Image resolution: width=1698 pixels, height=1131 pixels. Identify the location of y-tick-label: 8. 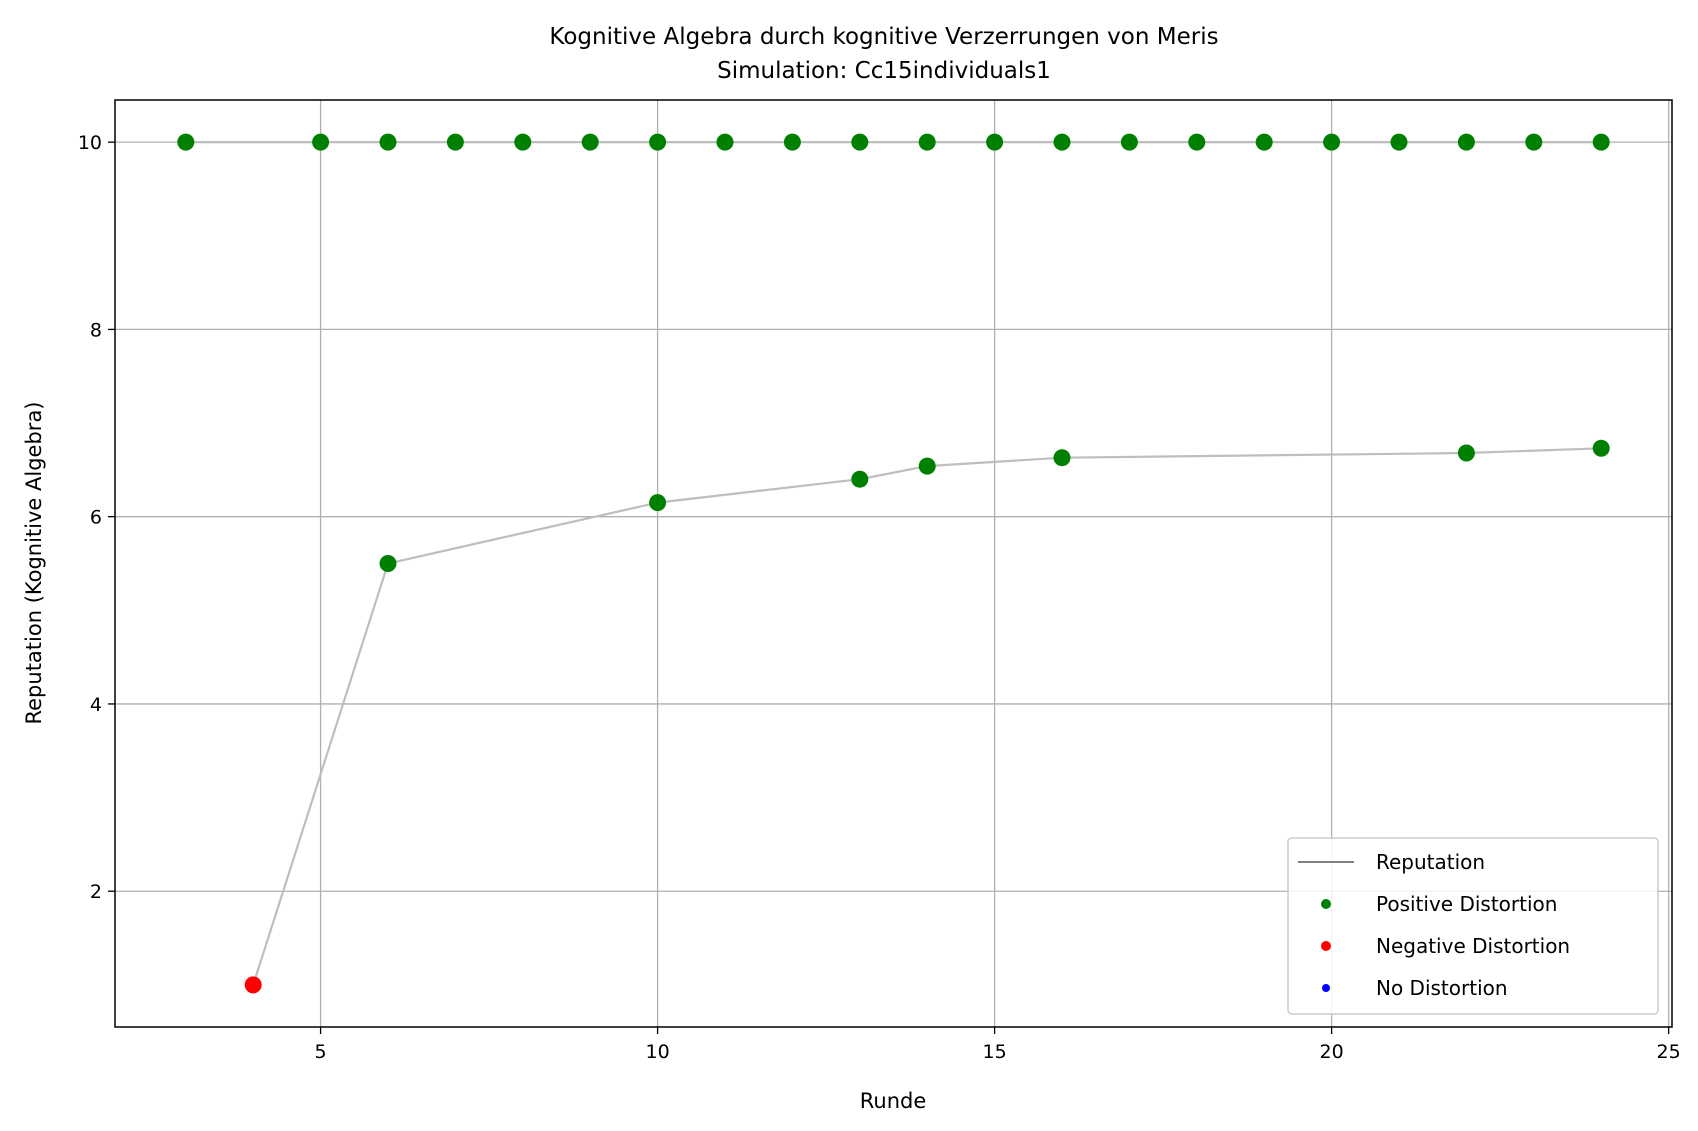
(96, 330).